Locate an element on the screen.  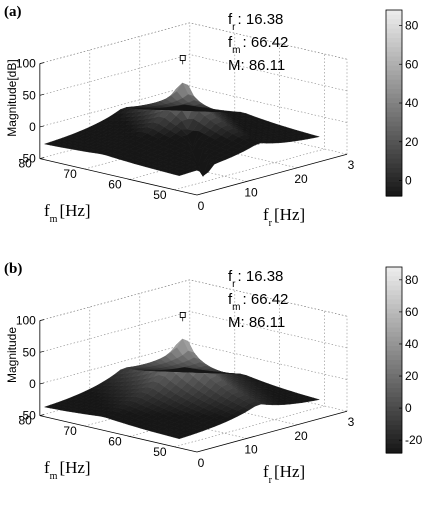
fm-tick-label: 70 is located at coordinates (70, 431).